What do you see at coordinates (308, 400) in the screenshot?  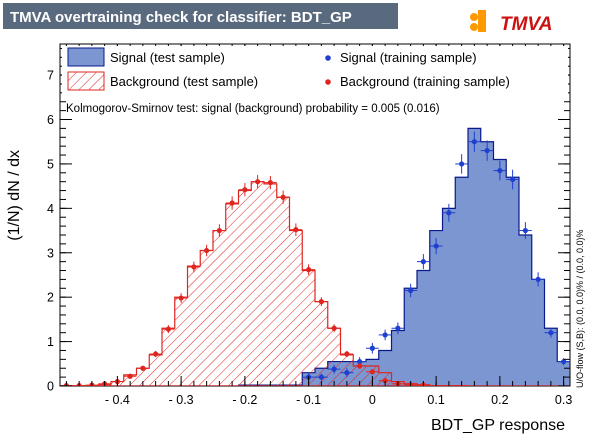 I see `x-tick-label: - 0.1` at bounding box center [308, 400].